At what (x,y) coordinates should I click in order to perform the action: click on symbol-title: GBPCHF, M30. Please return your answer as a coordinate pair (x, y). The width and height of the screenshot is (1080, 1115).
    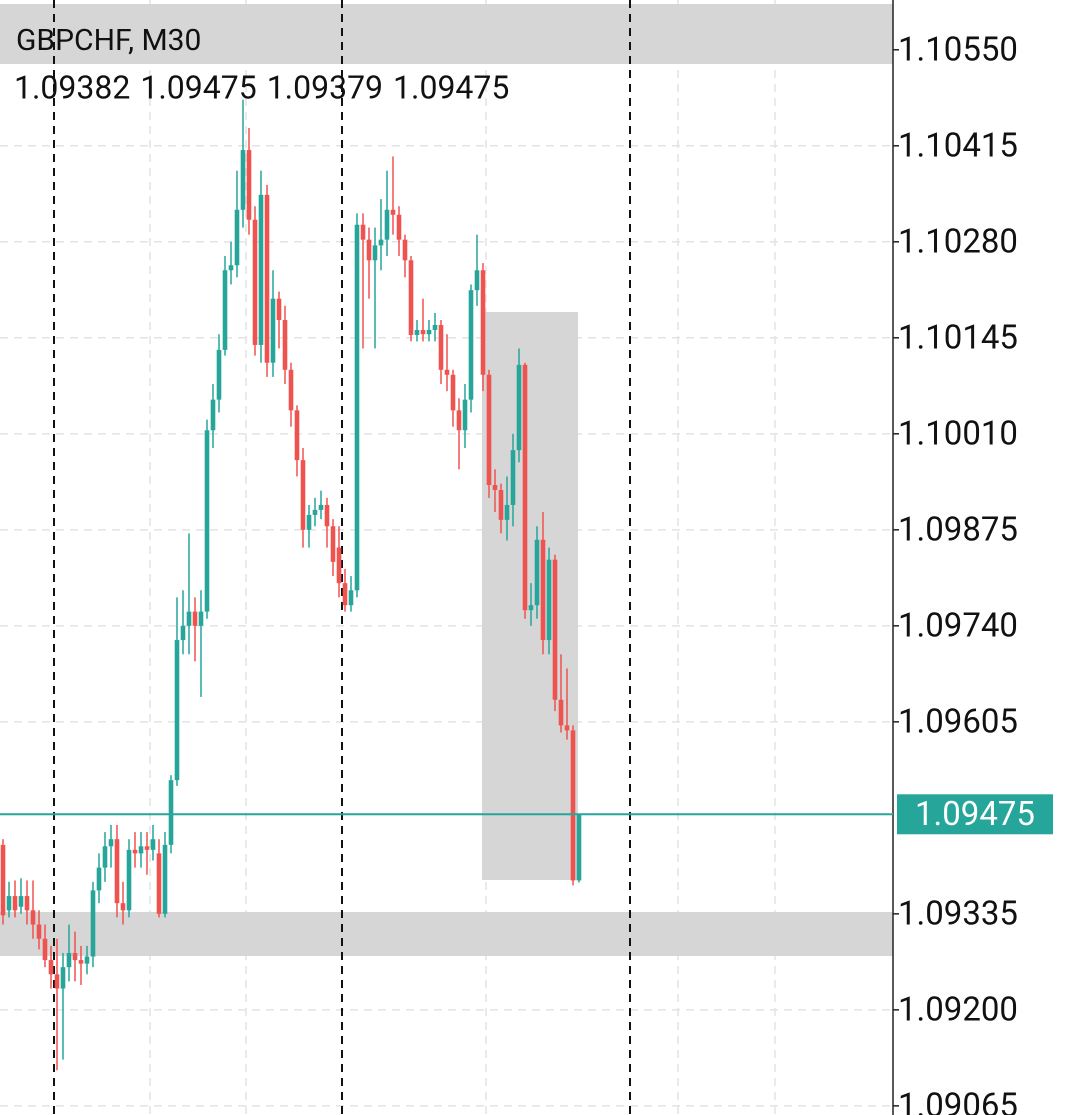
    Looking at the image, I should click on (108, 40).